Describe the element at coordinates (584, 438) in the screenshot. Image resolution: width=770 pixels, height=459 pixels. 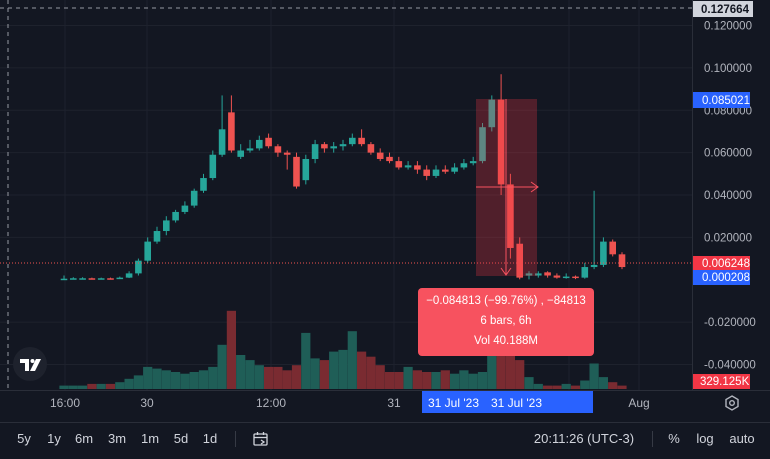
I see `timezone-clock: 20:11:26 (UTC-3)` at that location.